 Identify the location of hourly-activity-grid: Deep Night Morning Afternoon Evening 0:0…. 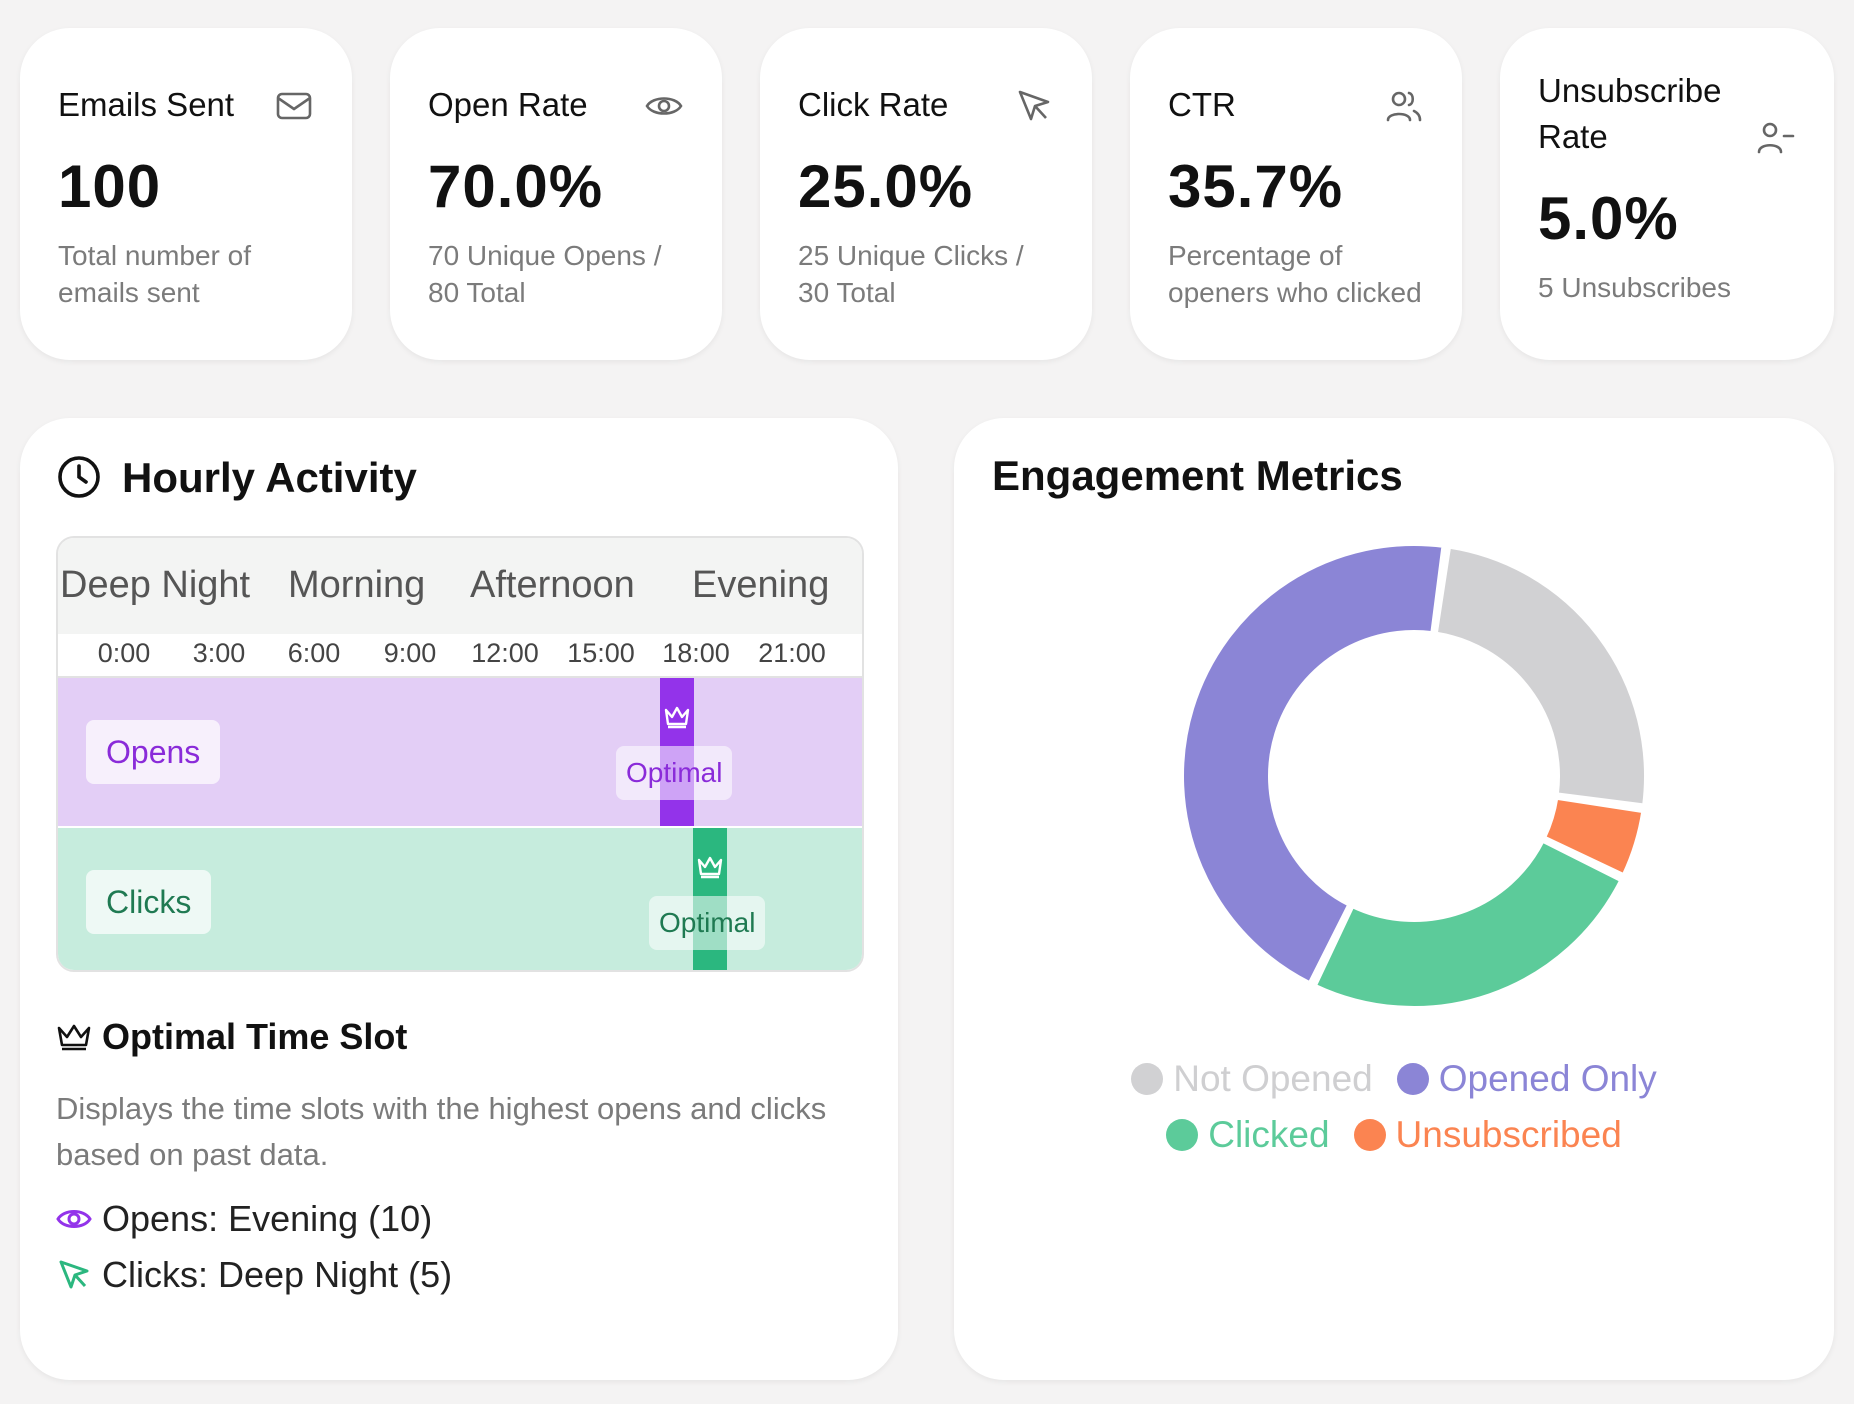
(460, 754).